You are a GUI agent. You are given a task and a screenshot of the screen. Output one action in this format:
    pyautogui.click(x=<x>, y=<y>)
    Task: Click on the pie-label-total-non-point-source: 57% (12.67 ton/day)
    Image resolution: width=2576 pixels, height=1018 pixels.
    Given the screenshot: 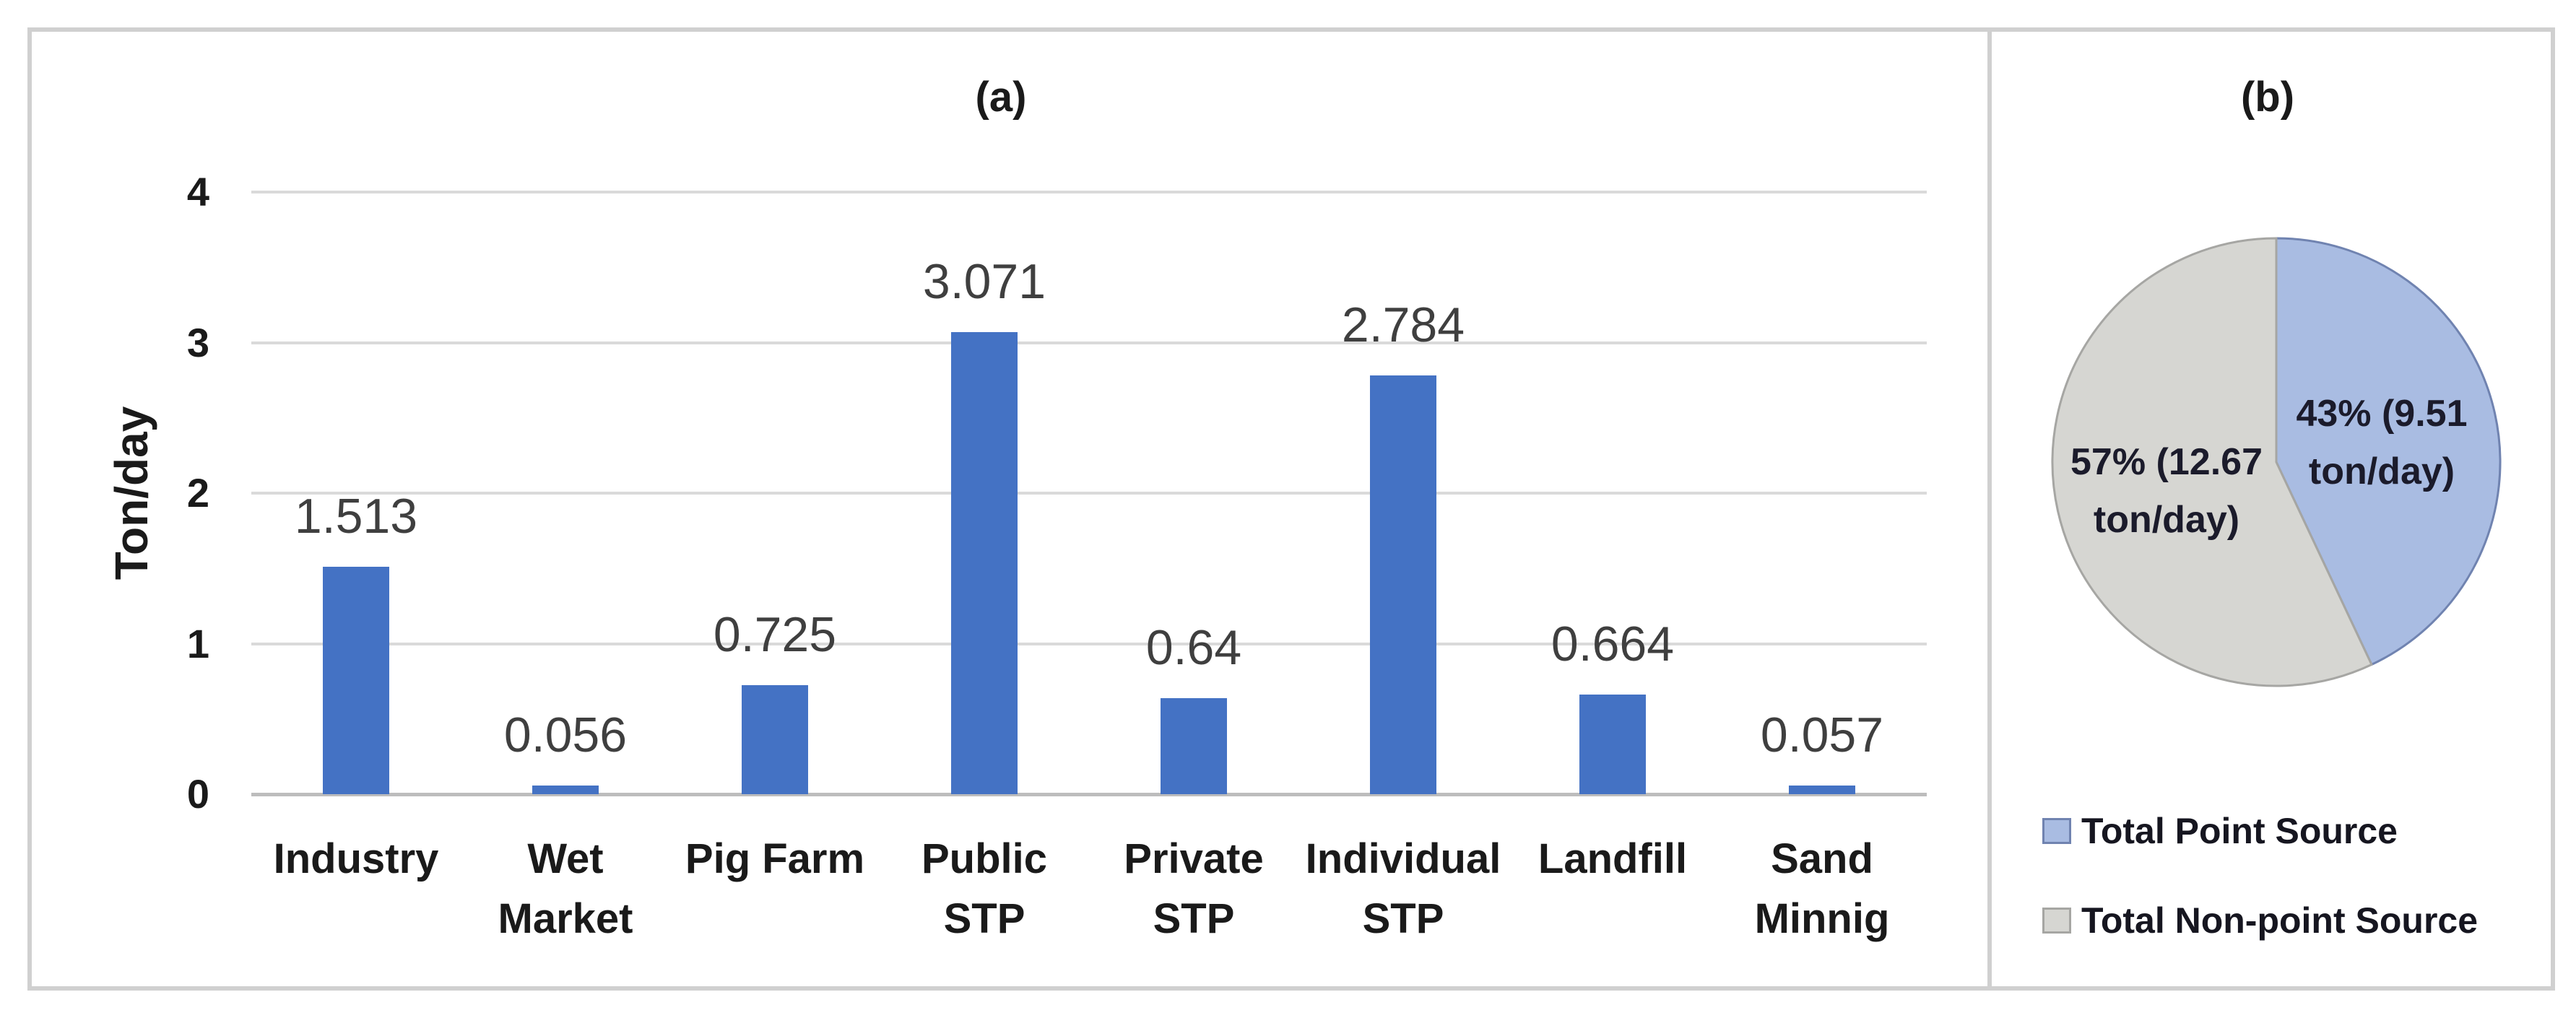 What is the action you would take?
    pyautogui.click(x=2166, y=491)
    